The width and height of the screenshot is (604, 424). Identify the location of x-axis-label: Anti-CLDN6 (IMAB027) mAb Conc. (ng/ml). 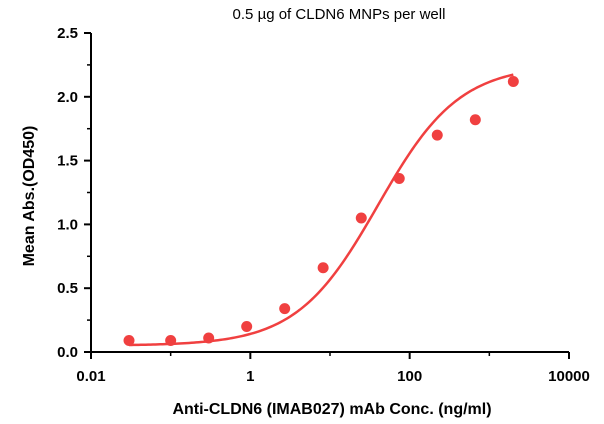
(331, 409).